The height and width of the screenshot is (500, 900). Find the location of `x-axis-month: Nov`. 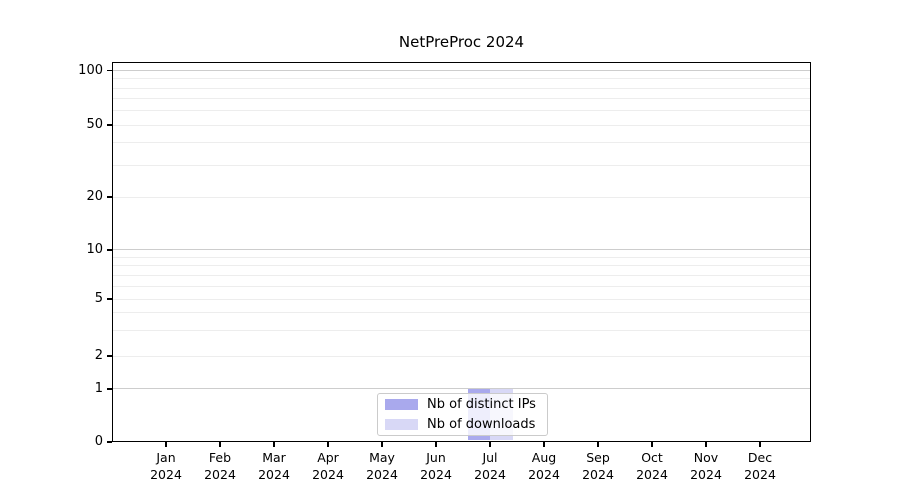

x-axis-month: Nov is located at coordinates (706, 457).